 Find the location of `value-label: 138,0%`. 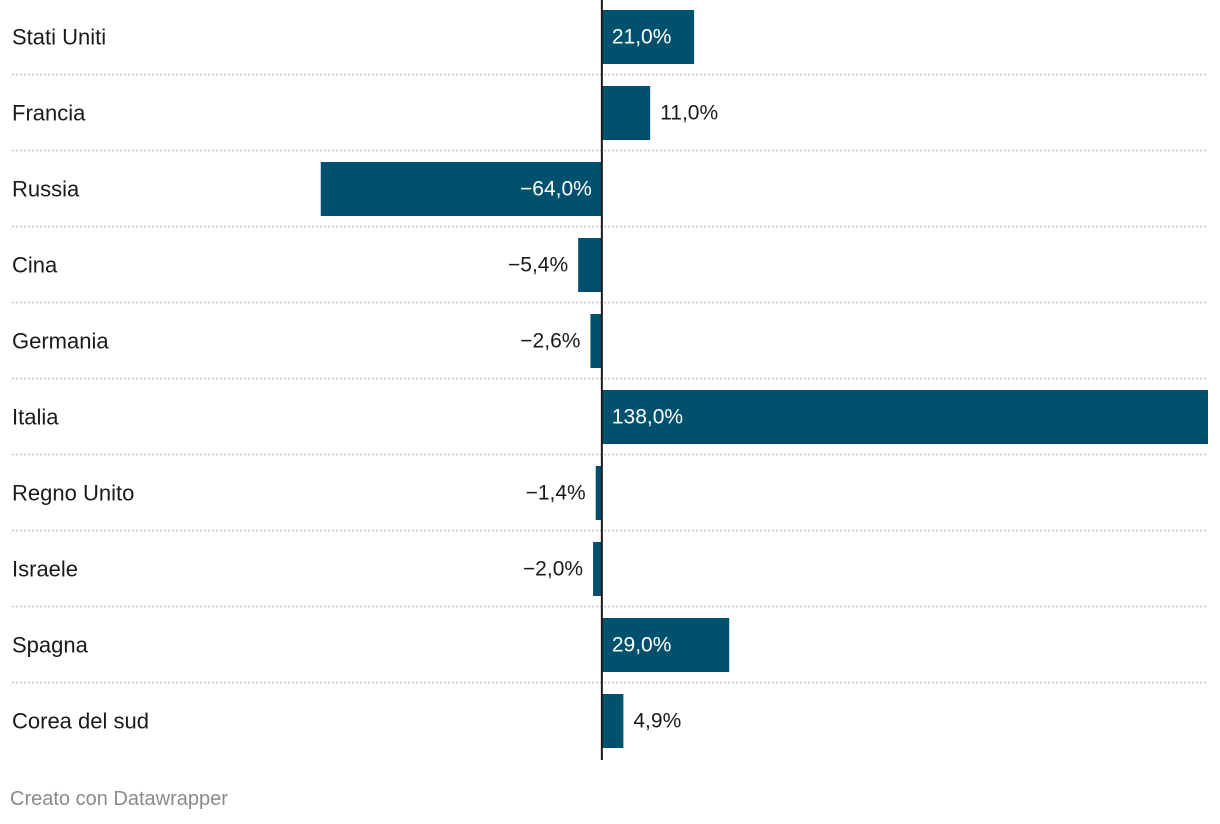

value-label: 138,0% is located at coordinates (647, 417).